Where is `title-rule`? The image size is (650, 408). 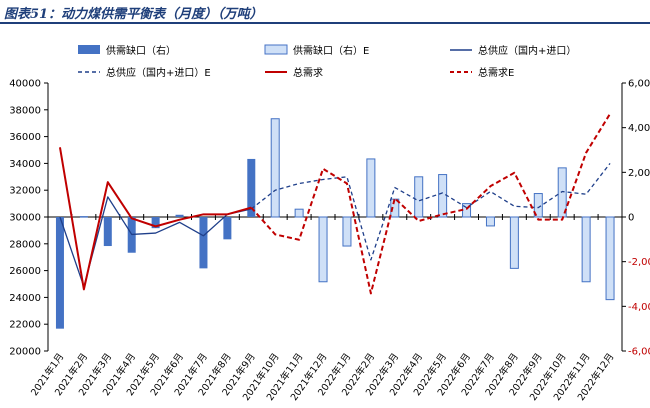
title-rule is located at coordinates (325, 23).